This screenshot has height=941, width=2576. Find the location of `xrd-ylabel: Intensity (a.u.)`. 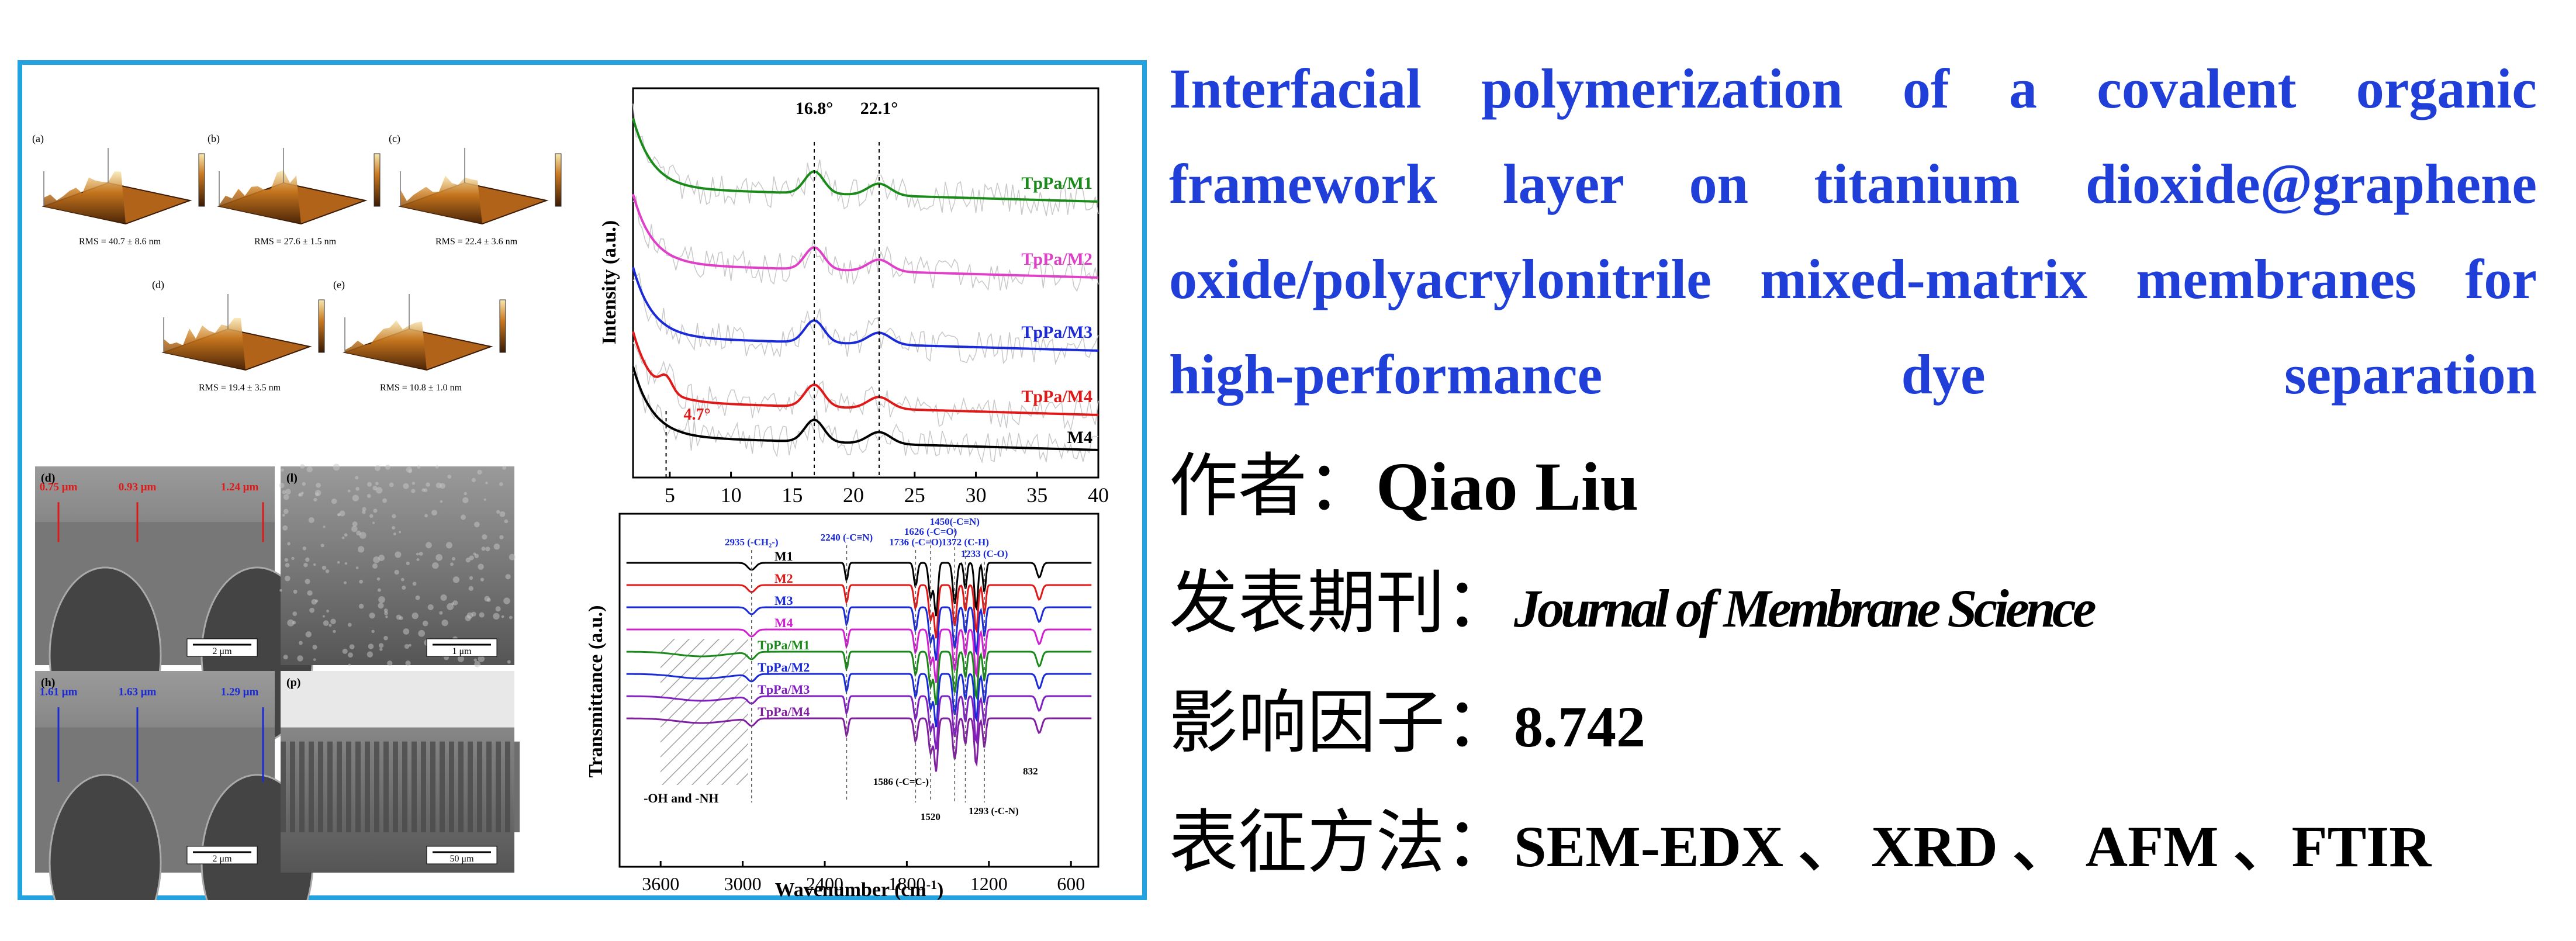

xrd-ylabel: Intensity (a.u.) is located at coordinates (609, 282).